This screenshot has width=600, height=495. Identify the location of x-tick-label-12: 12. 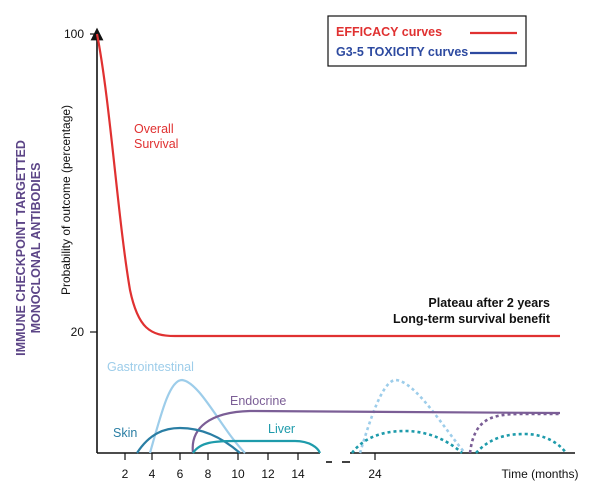
(268, 474).